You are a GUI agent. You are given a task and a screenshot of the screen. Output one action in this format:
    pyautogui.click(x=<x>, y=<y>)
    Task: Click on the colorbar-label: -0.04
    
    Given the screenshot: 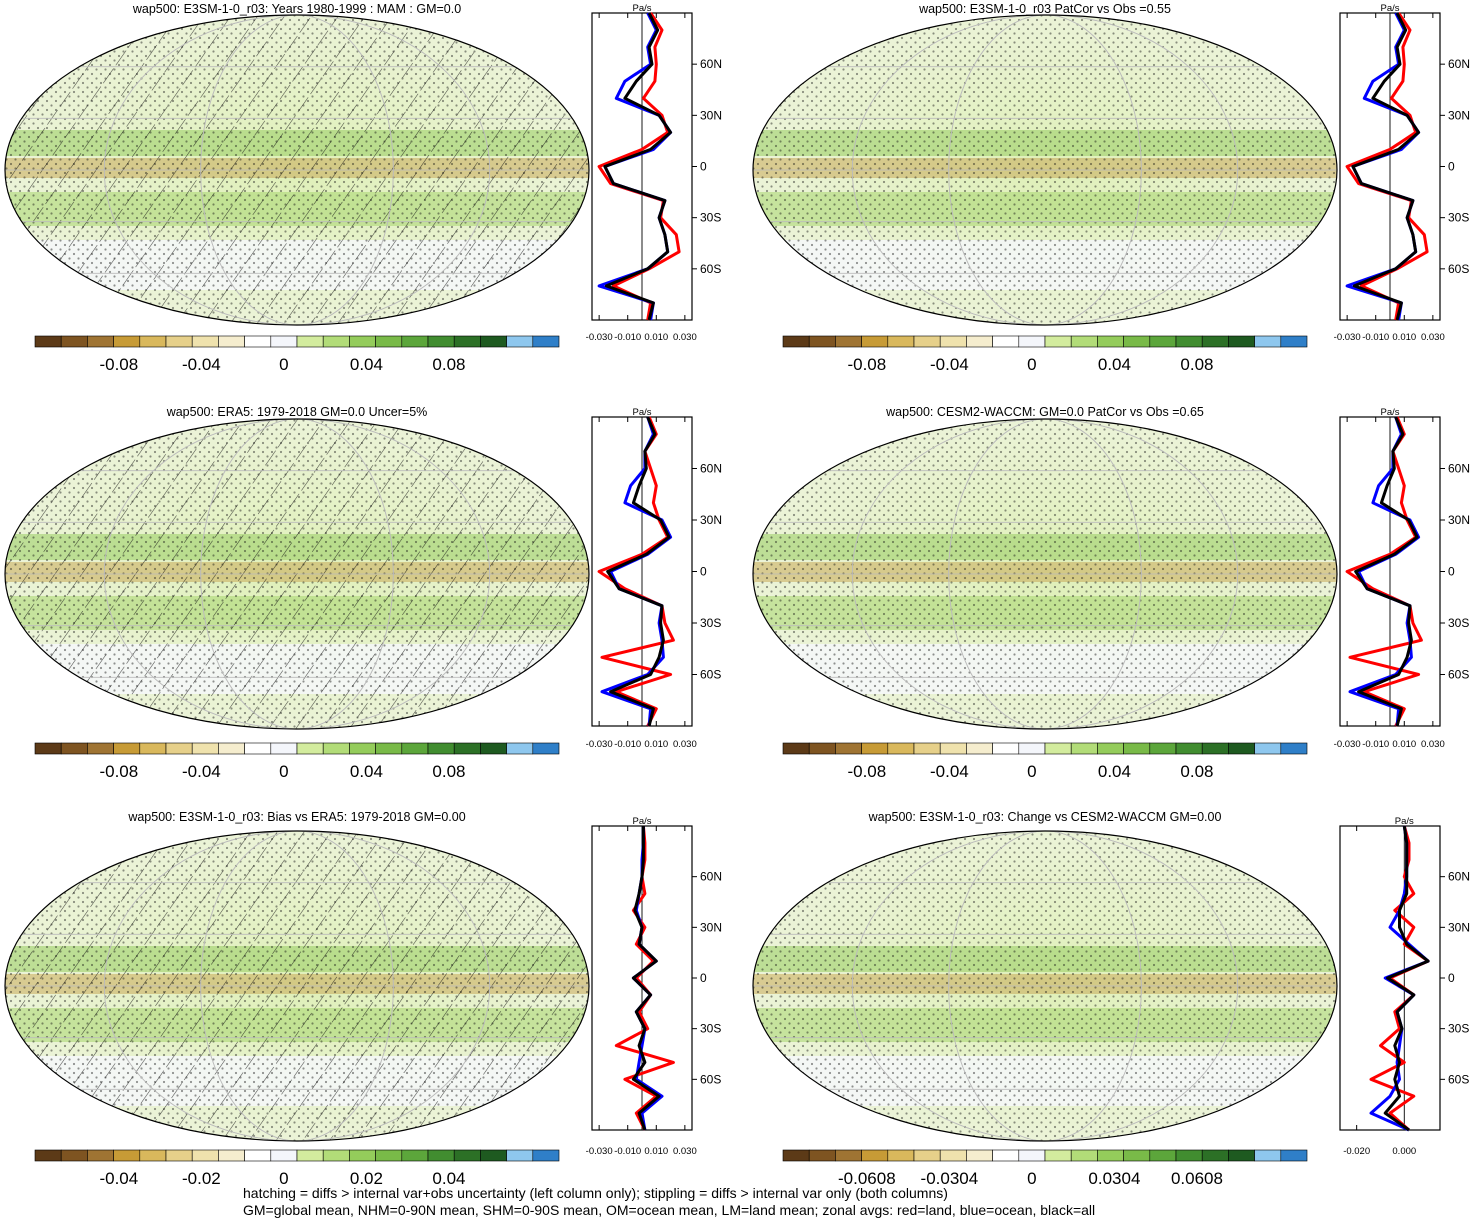 What is the action you would take?
    pyautogui.click(x=949, y=771)
    